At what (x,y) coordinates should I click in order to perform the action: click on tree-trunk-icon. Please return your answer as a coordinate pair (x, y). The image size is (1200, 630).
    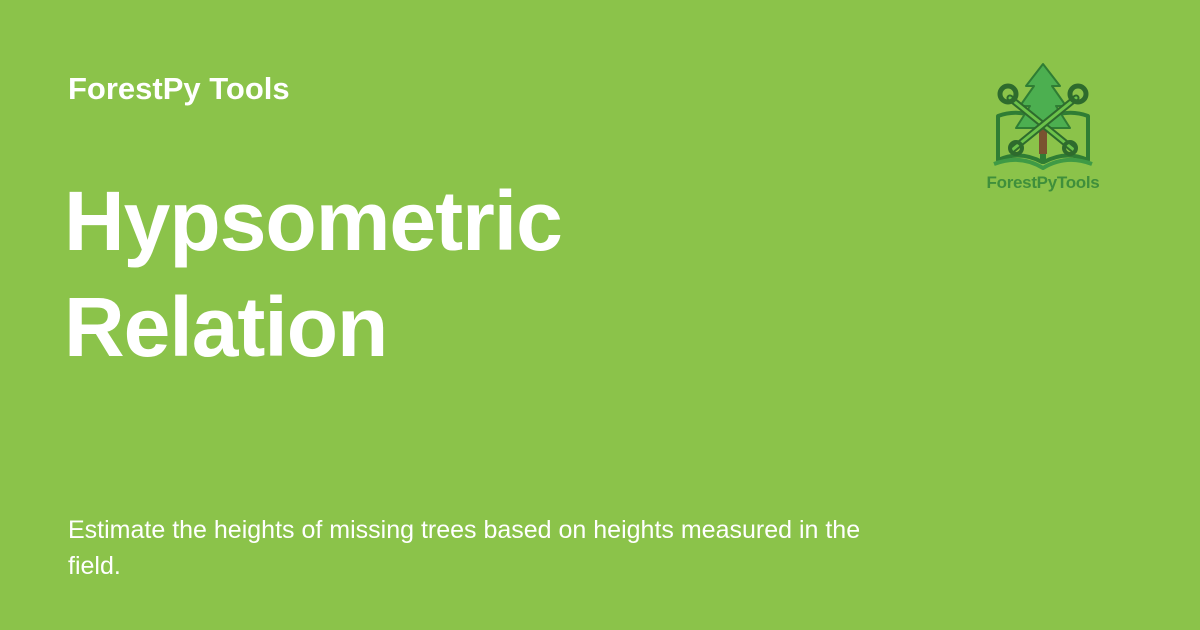
    Looking at the image, I should click on (1043, 141).